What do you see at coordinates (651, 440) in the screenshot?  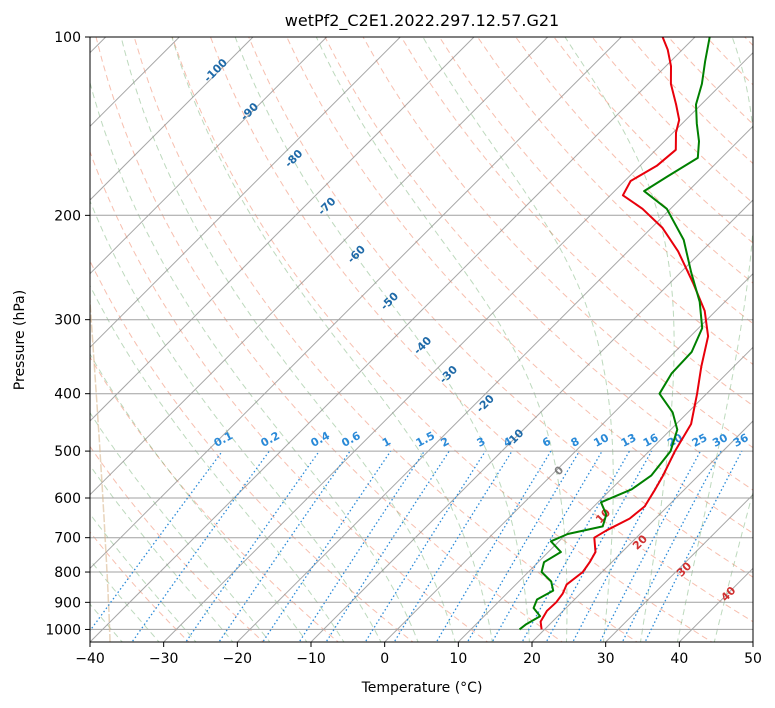 I see `mixing-ratio-label: 16` at bounding box center [651, 440].